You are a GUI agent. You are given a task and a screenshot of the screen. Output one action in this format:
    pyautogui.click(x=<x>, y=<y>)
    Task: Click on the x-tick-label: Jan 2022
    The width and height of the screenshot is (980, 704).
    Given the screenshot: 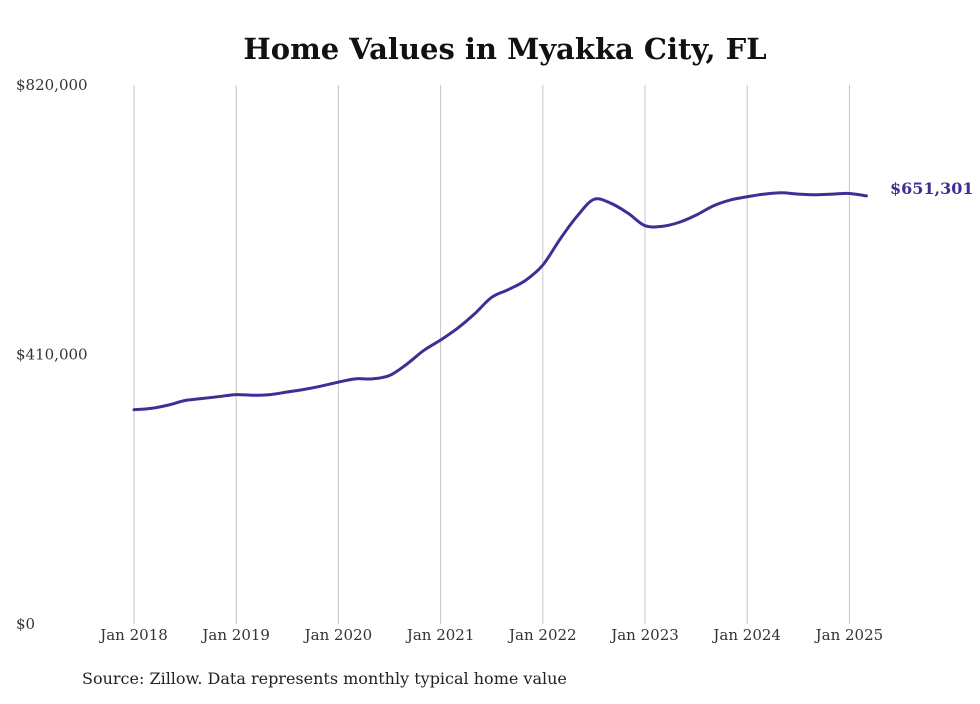 What is the action you would take?
    pyautogui.click(x=542, y=635)
    